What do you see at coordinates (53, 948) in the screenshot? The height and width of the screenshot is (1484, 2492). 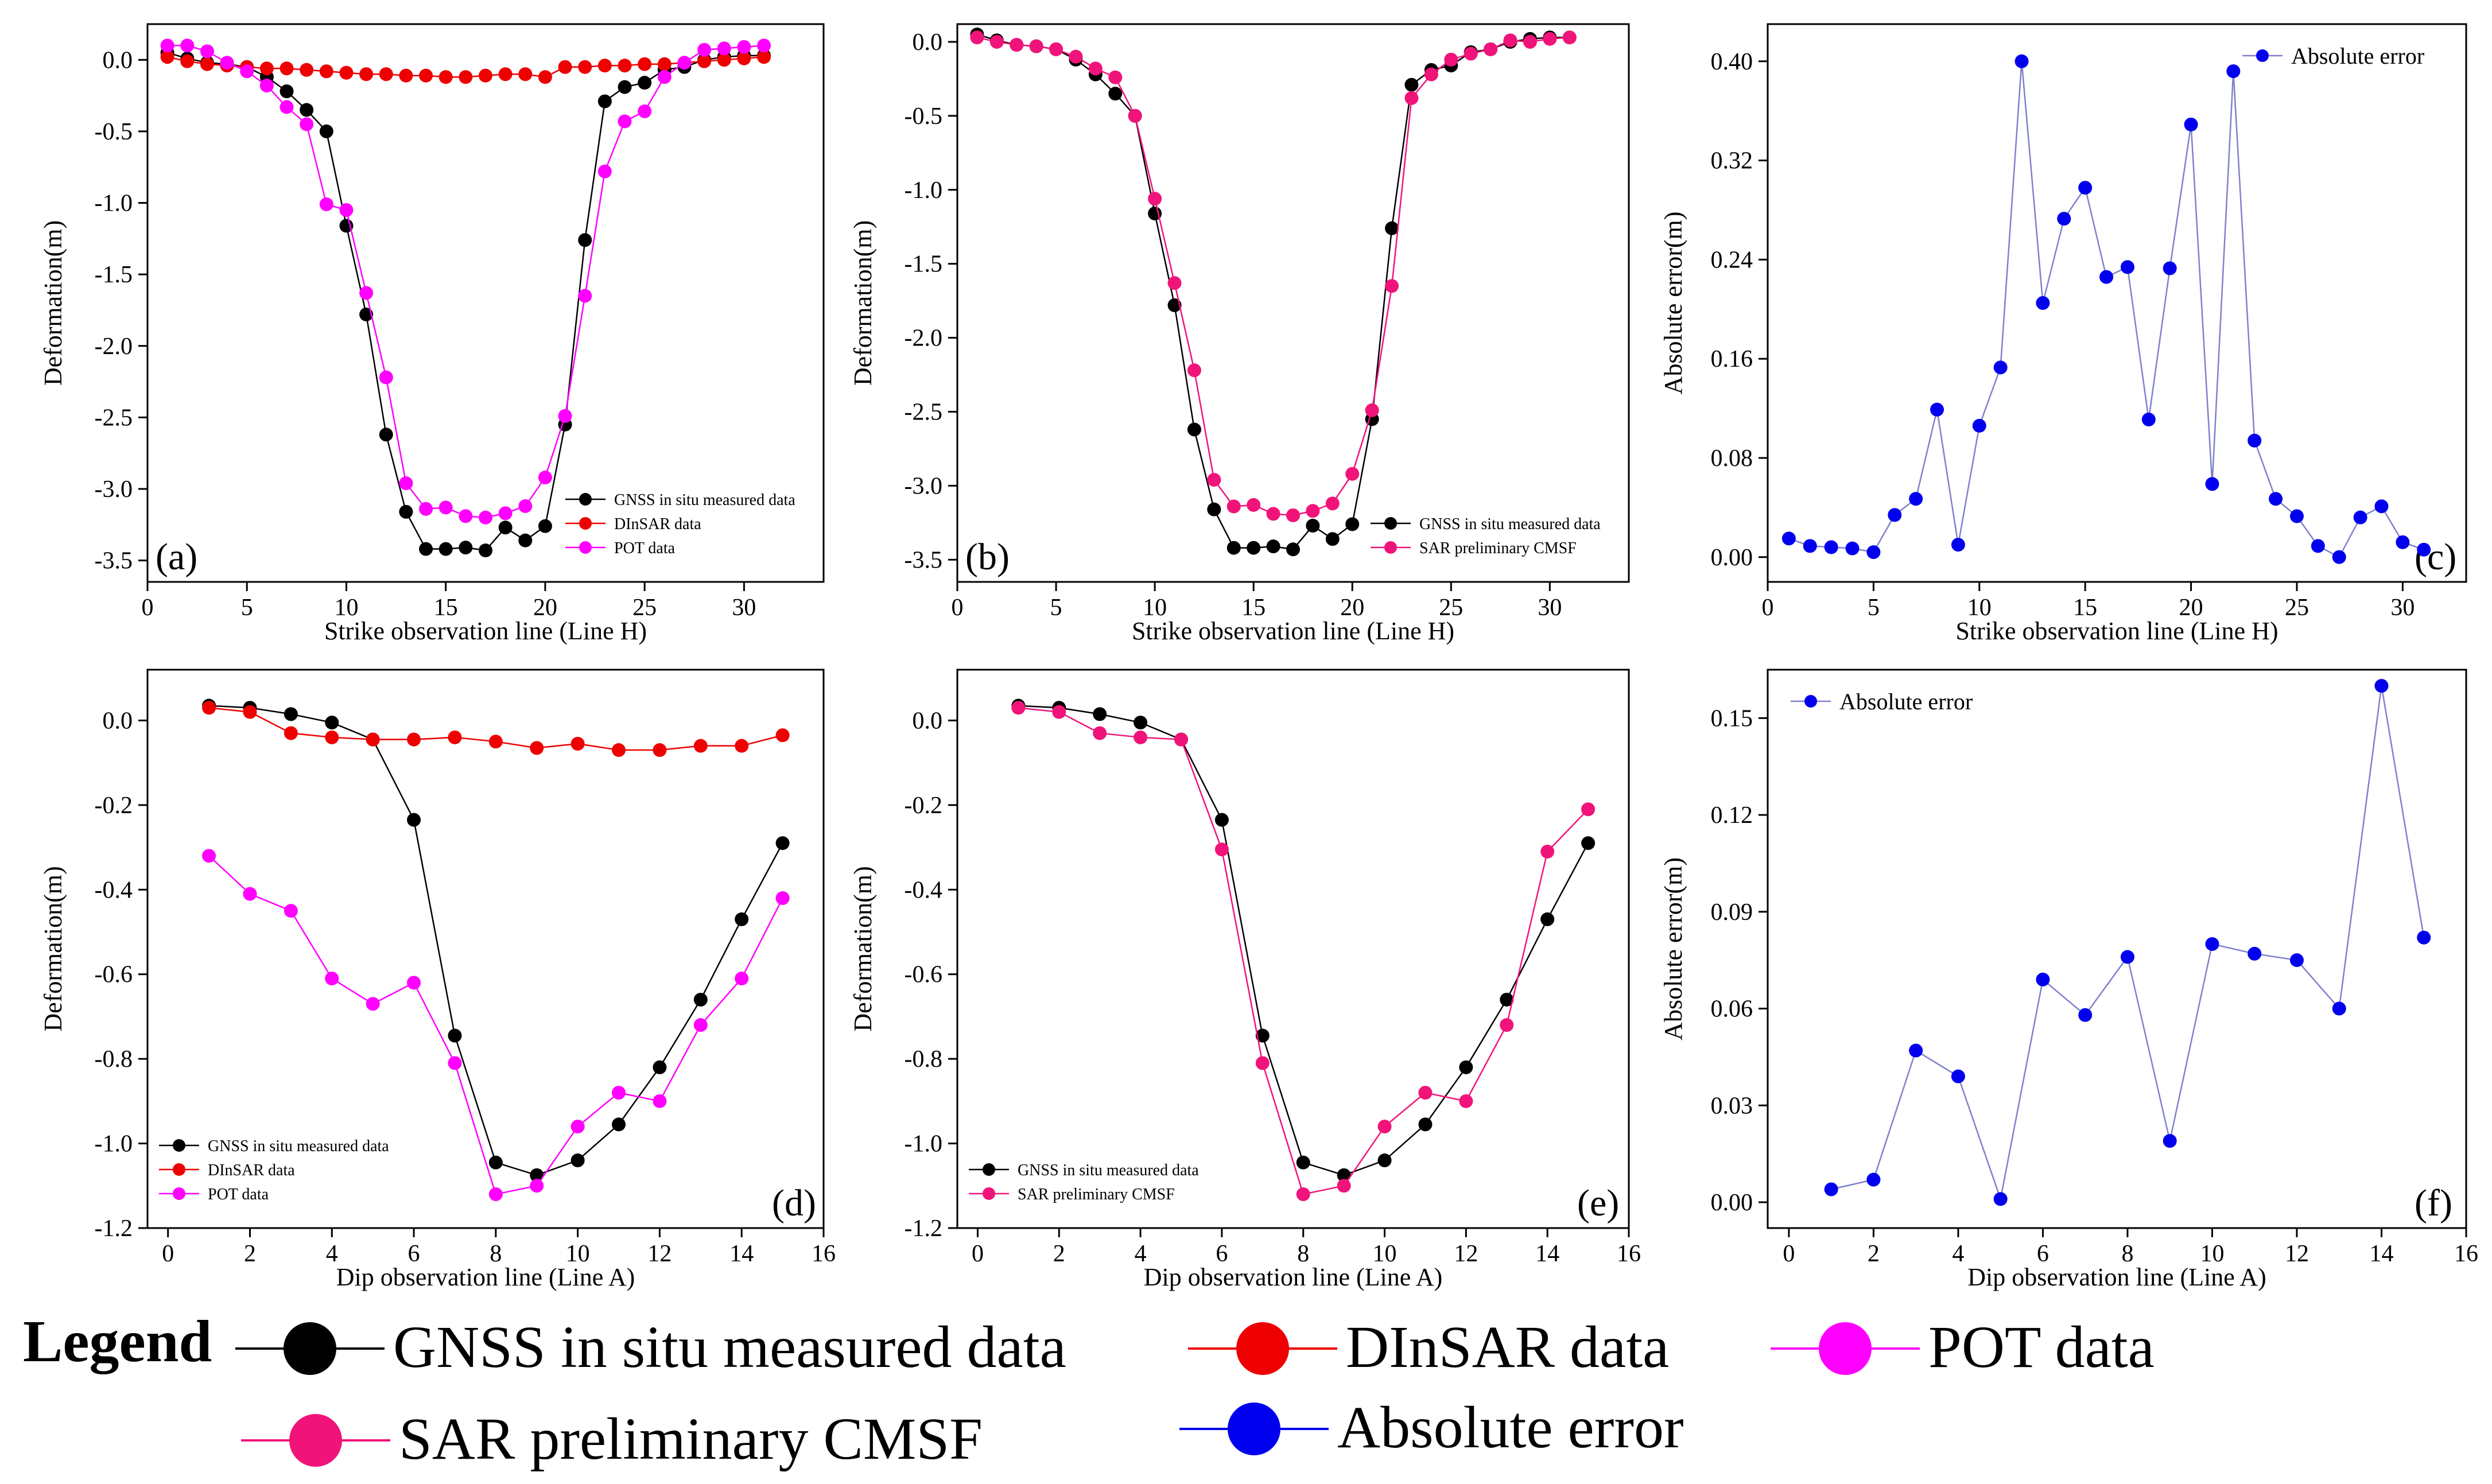 I see `y-axis-label: Deformation(m)` at bounding box center [53, 948].